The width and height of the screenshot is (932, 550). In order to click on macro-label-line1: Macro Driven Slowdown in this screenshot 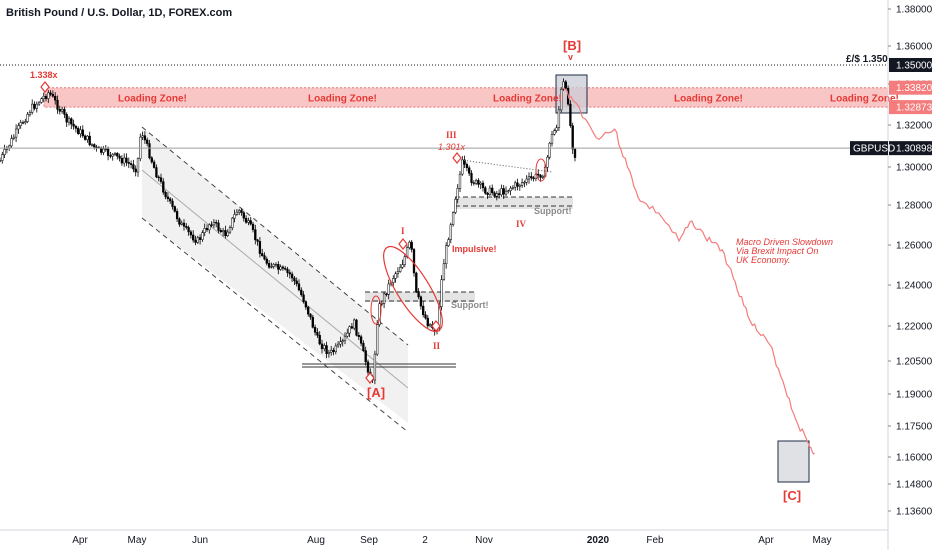, I will do `click(784, 242)`.